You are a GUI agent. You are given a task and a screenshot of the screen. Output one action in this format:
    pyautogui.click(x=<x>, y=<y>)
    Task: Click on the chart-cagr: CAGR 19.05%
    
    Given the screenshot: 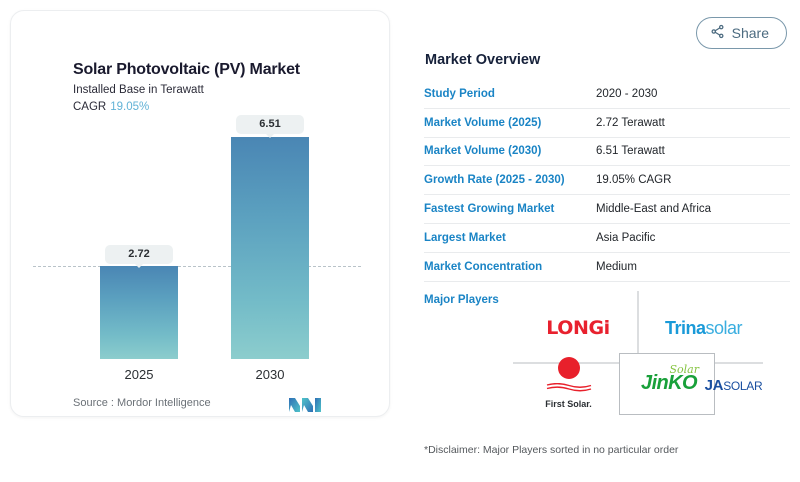 What is the action you would take?
    pyautogui.click(x=111, y=107)
    